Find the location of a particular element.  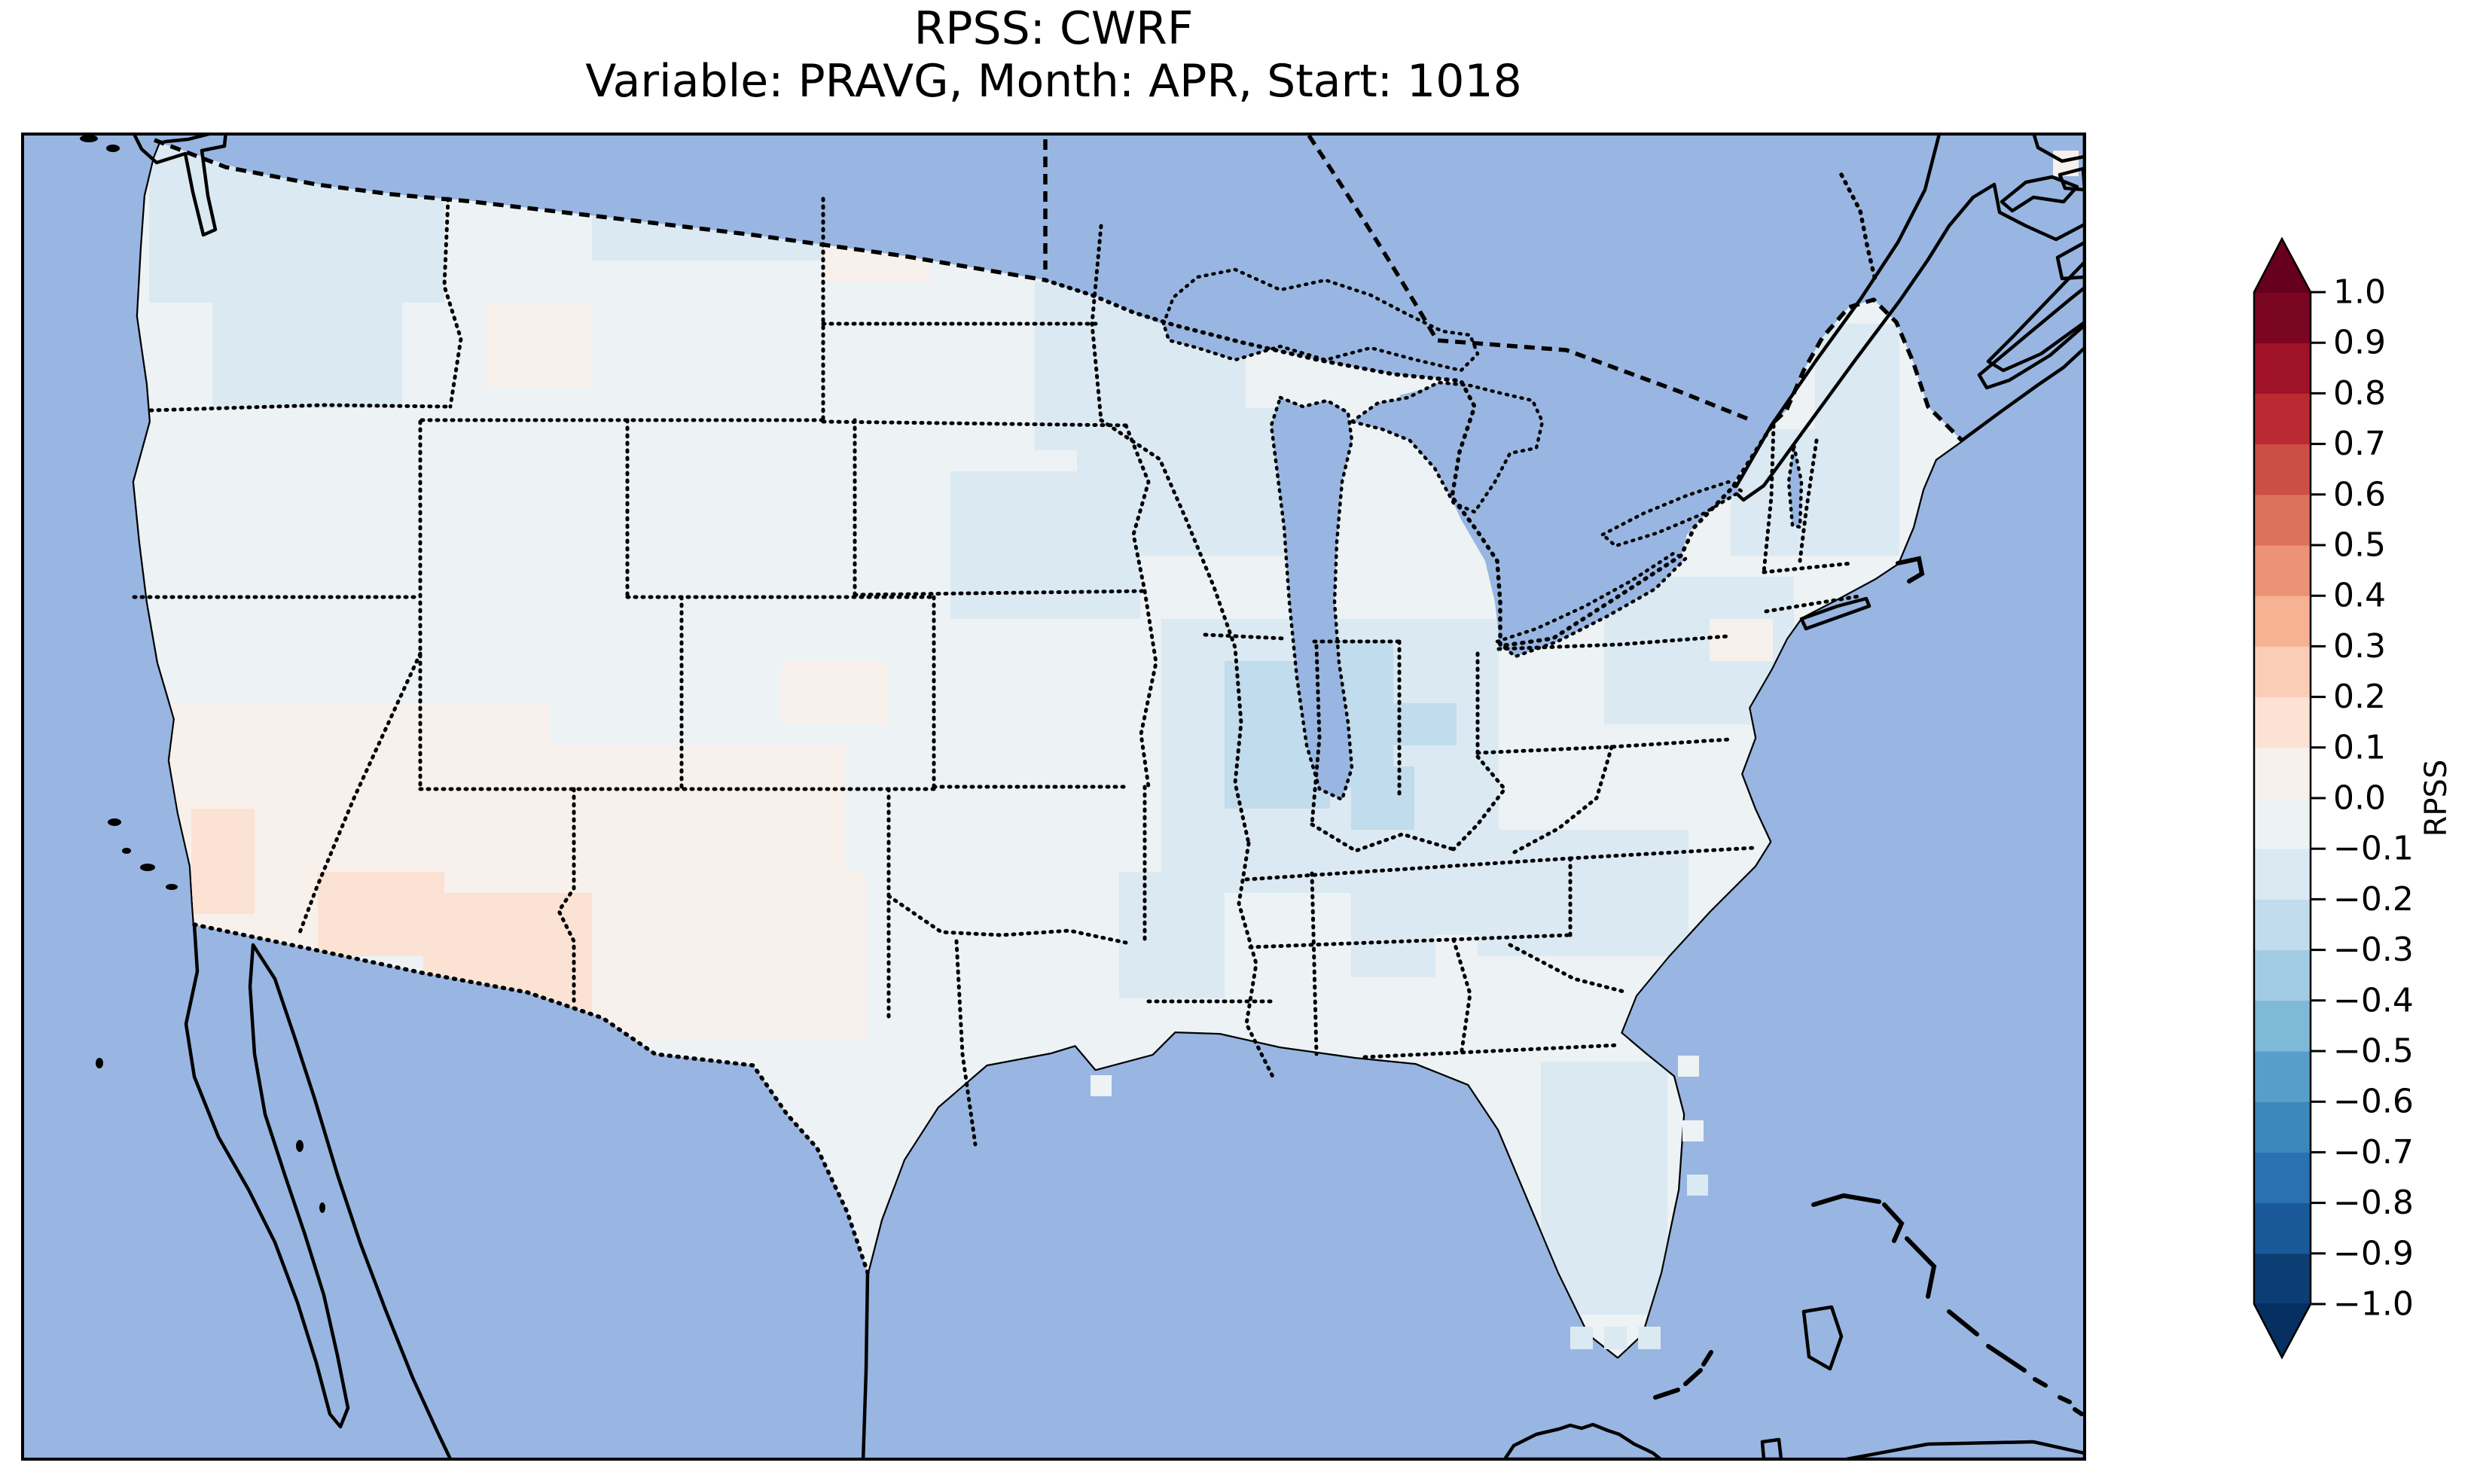

canada-small-lakes is located at coordinates (1157, 246).